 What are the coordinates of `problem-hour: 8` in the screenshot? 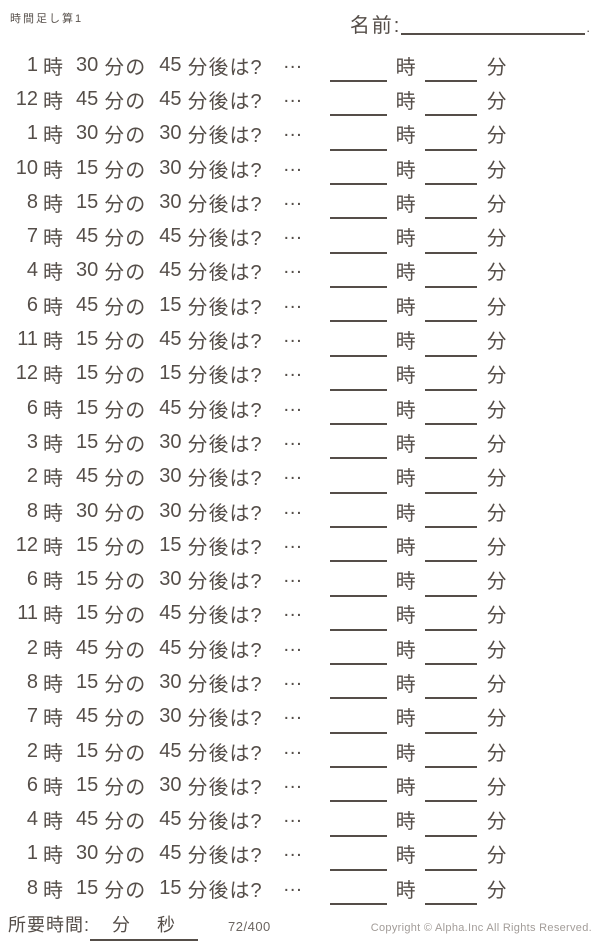 It's located at (32, 201).